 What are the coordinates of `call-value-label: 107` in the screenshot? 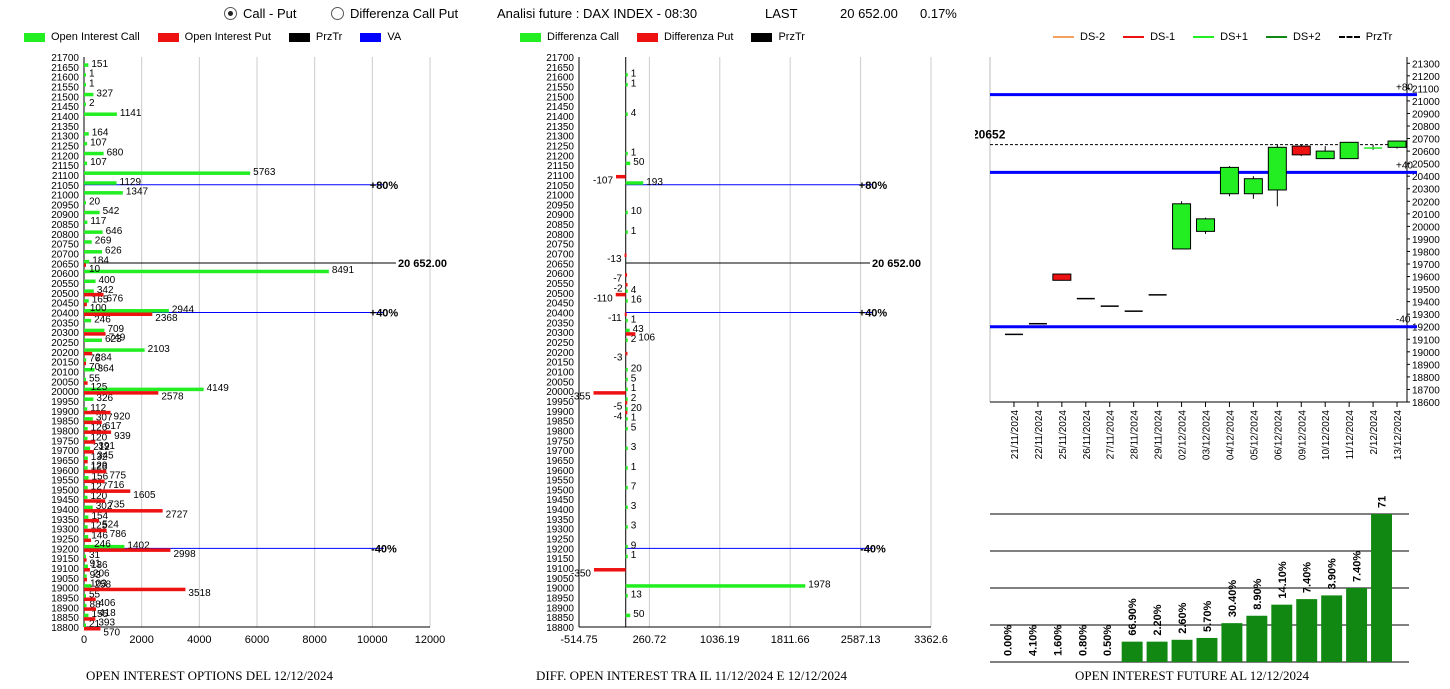 It's located at (98, 162).